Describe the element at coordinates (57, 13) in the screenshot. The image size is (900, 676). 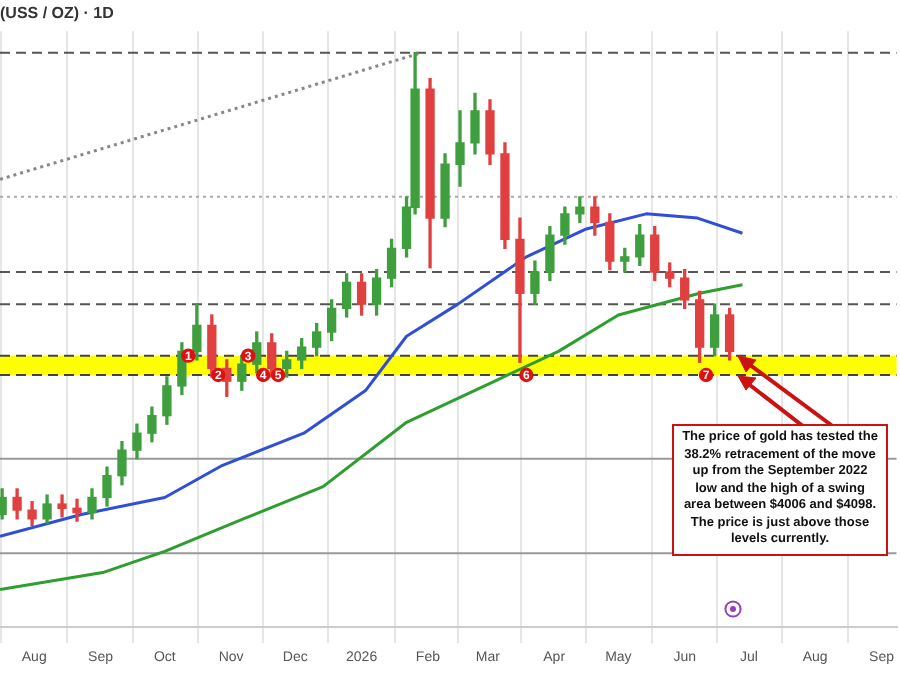
I see `chart-title: (USS / OZ) · 1D` at that location.